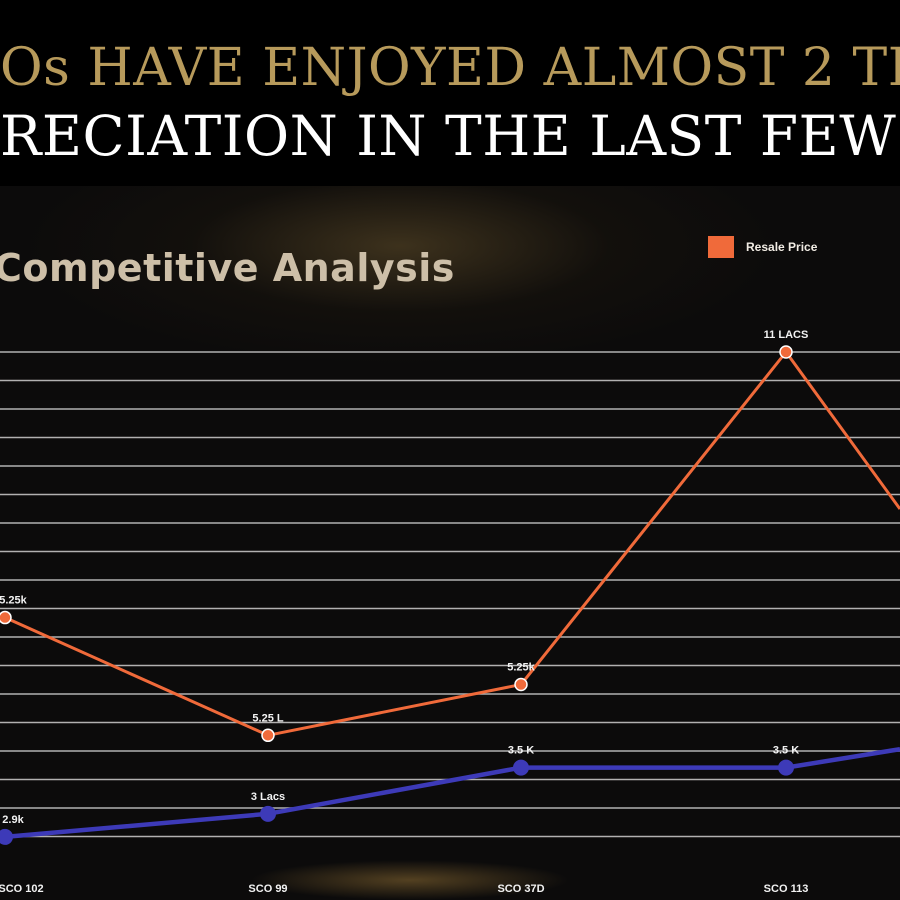  I want to click on data-label: 3 Lacs, so click(268, 797).